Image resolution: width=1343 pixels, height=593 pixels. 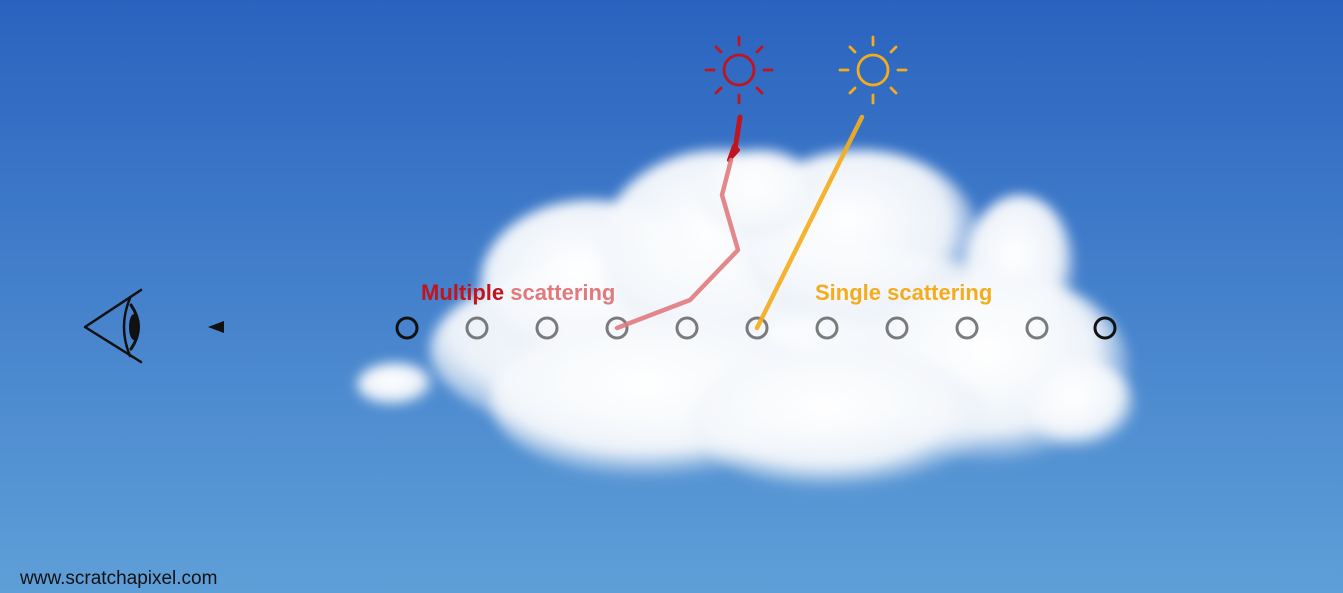 I want to click on eye-icon, so click(x=113, y=326).